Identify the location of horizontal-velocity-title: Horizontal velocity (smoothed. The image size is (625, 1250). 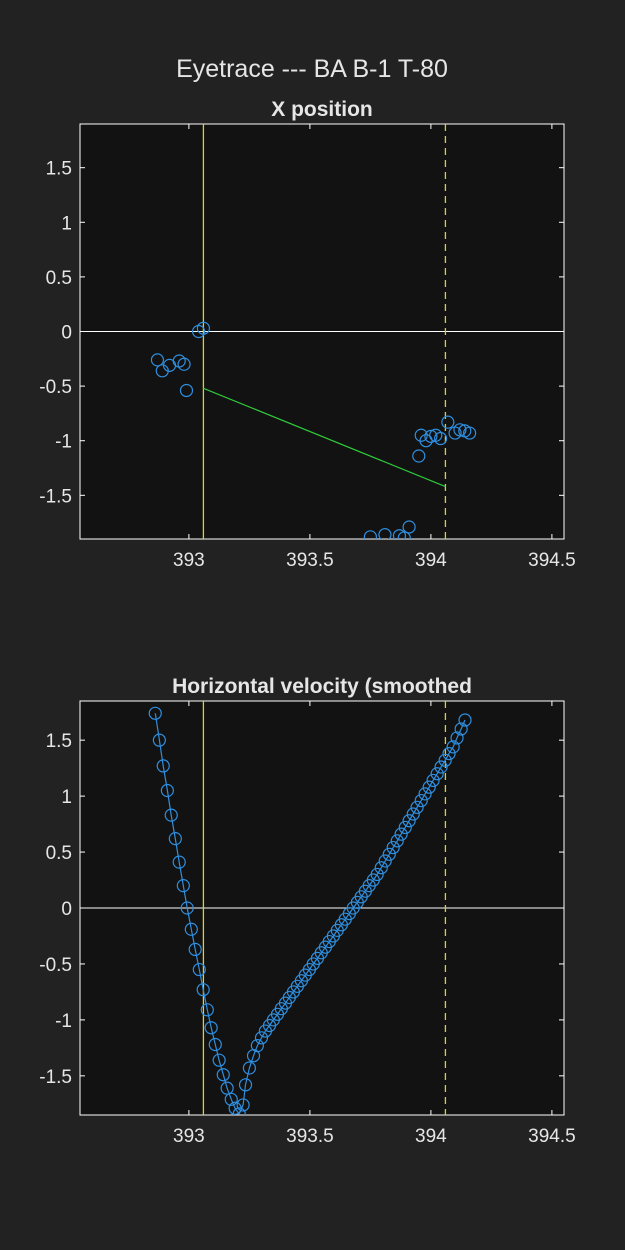
(322, 686).